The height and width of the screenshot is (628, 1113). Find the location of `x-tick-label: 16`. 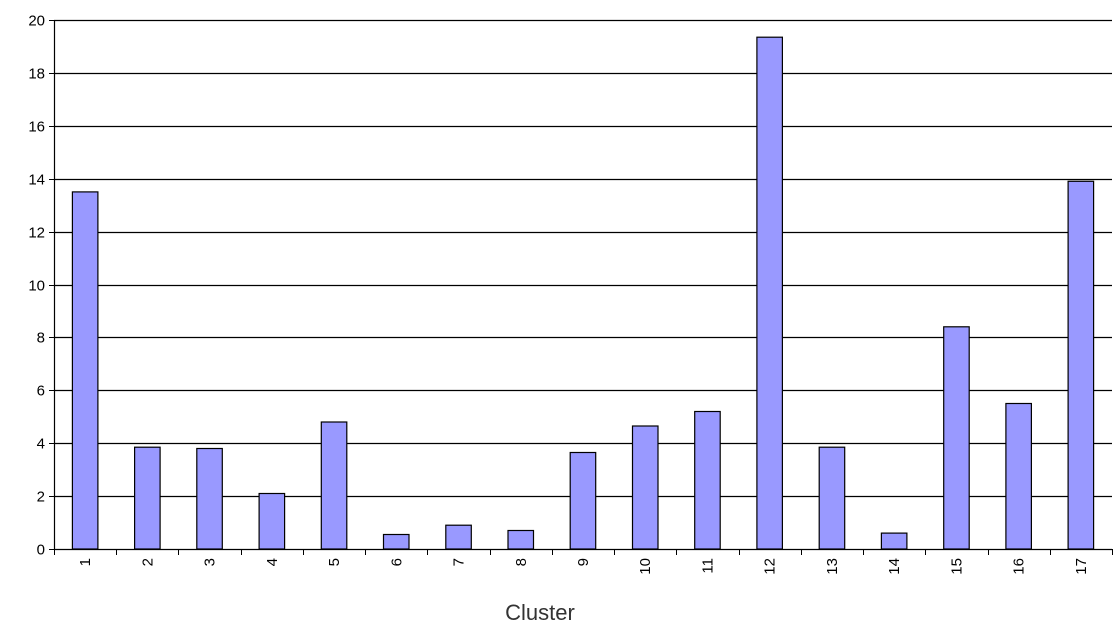

x-tick-label: 16 is located at coordinates (1019, 566).